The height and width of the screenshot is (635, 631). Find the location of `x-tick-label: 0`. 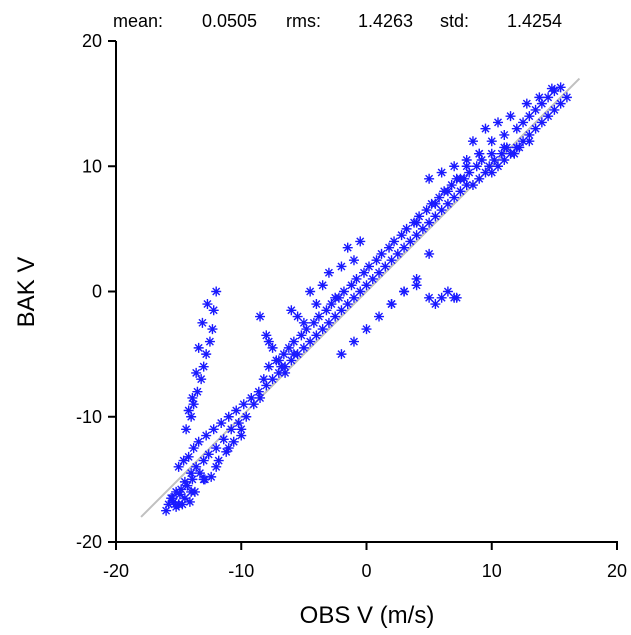

x-tick-label: 0 is located at coordinates (366, 571).